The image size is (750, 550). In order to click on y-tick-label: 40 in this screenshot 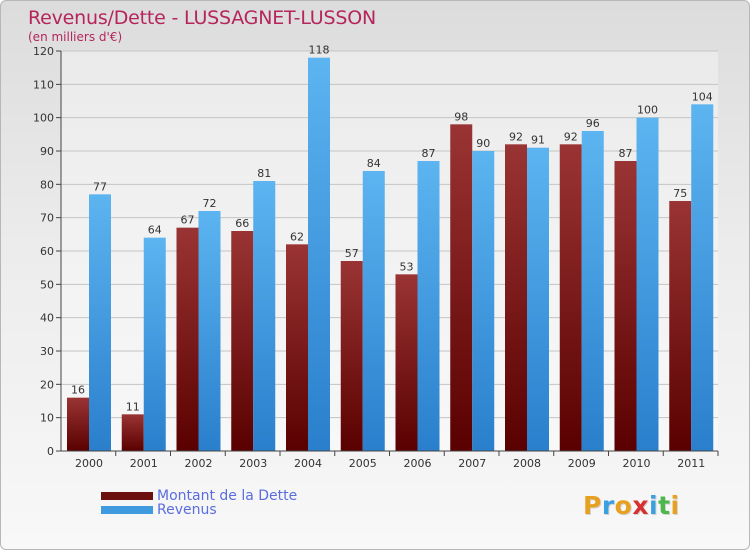, I will do `click(47, 318)`.